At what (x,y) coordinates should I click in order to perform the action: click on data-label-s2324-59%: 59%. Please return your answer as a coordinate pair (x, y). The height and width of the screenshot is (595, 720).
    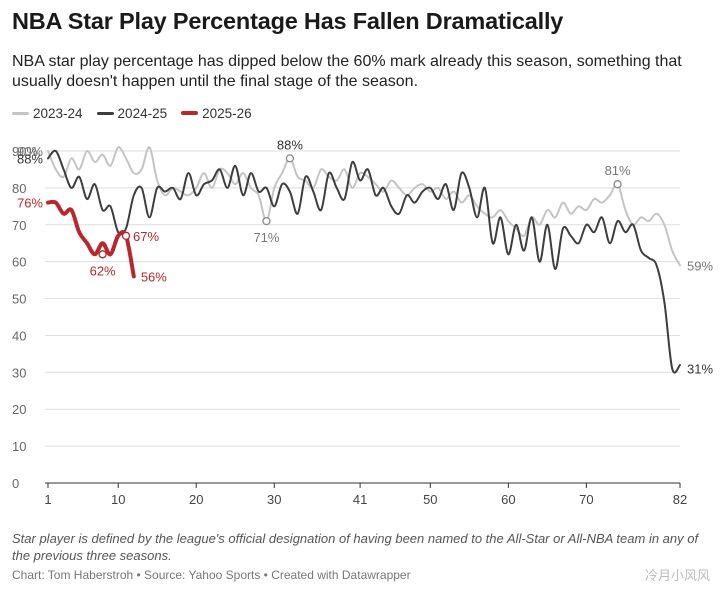
    Looking at the image, I should click on (700, 265).